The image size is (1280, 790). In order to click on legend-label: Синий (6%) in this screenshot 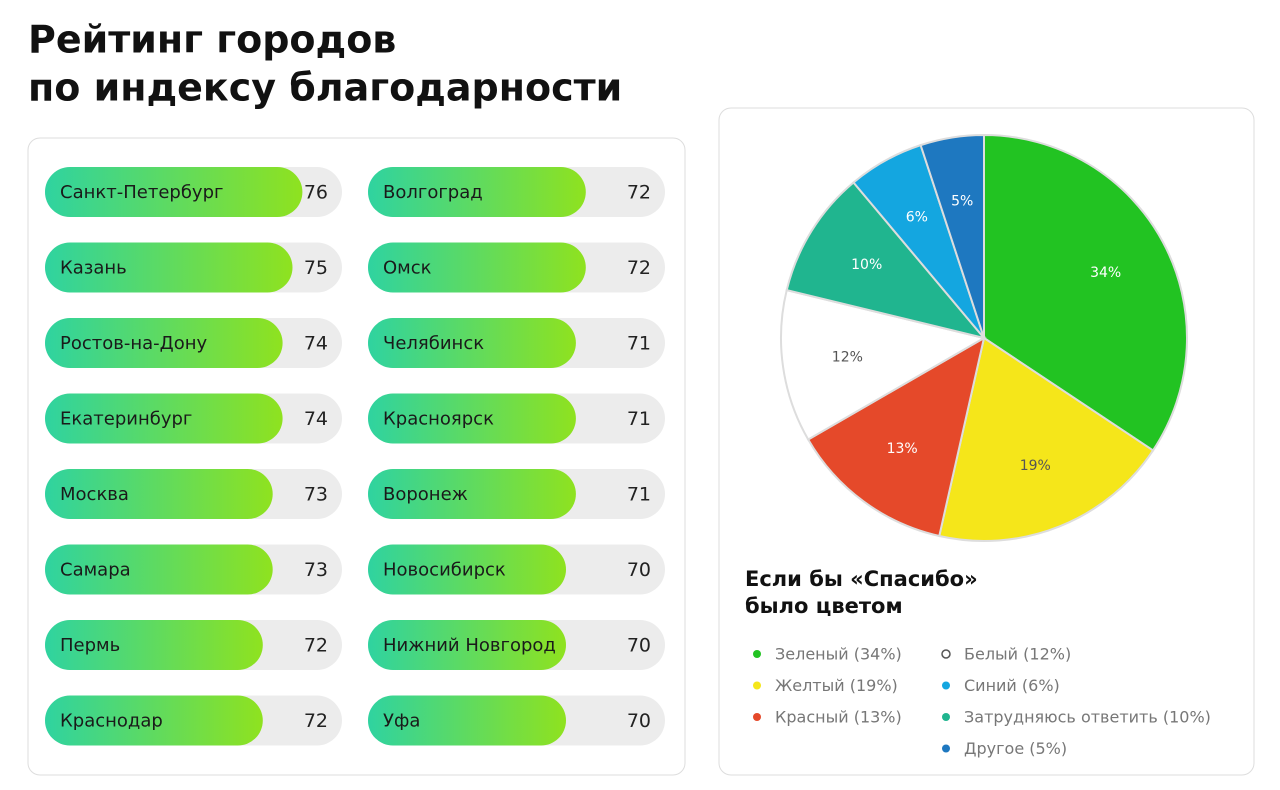, I will do `click(1012, 685)`.